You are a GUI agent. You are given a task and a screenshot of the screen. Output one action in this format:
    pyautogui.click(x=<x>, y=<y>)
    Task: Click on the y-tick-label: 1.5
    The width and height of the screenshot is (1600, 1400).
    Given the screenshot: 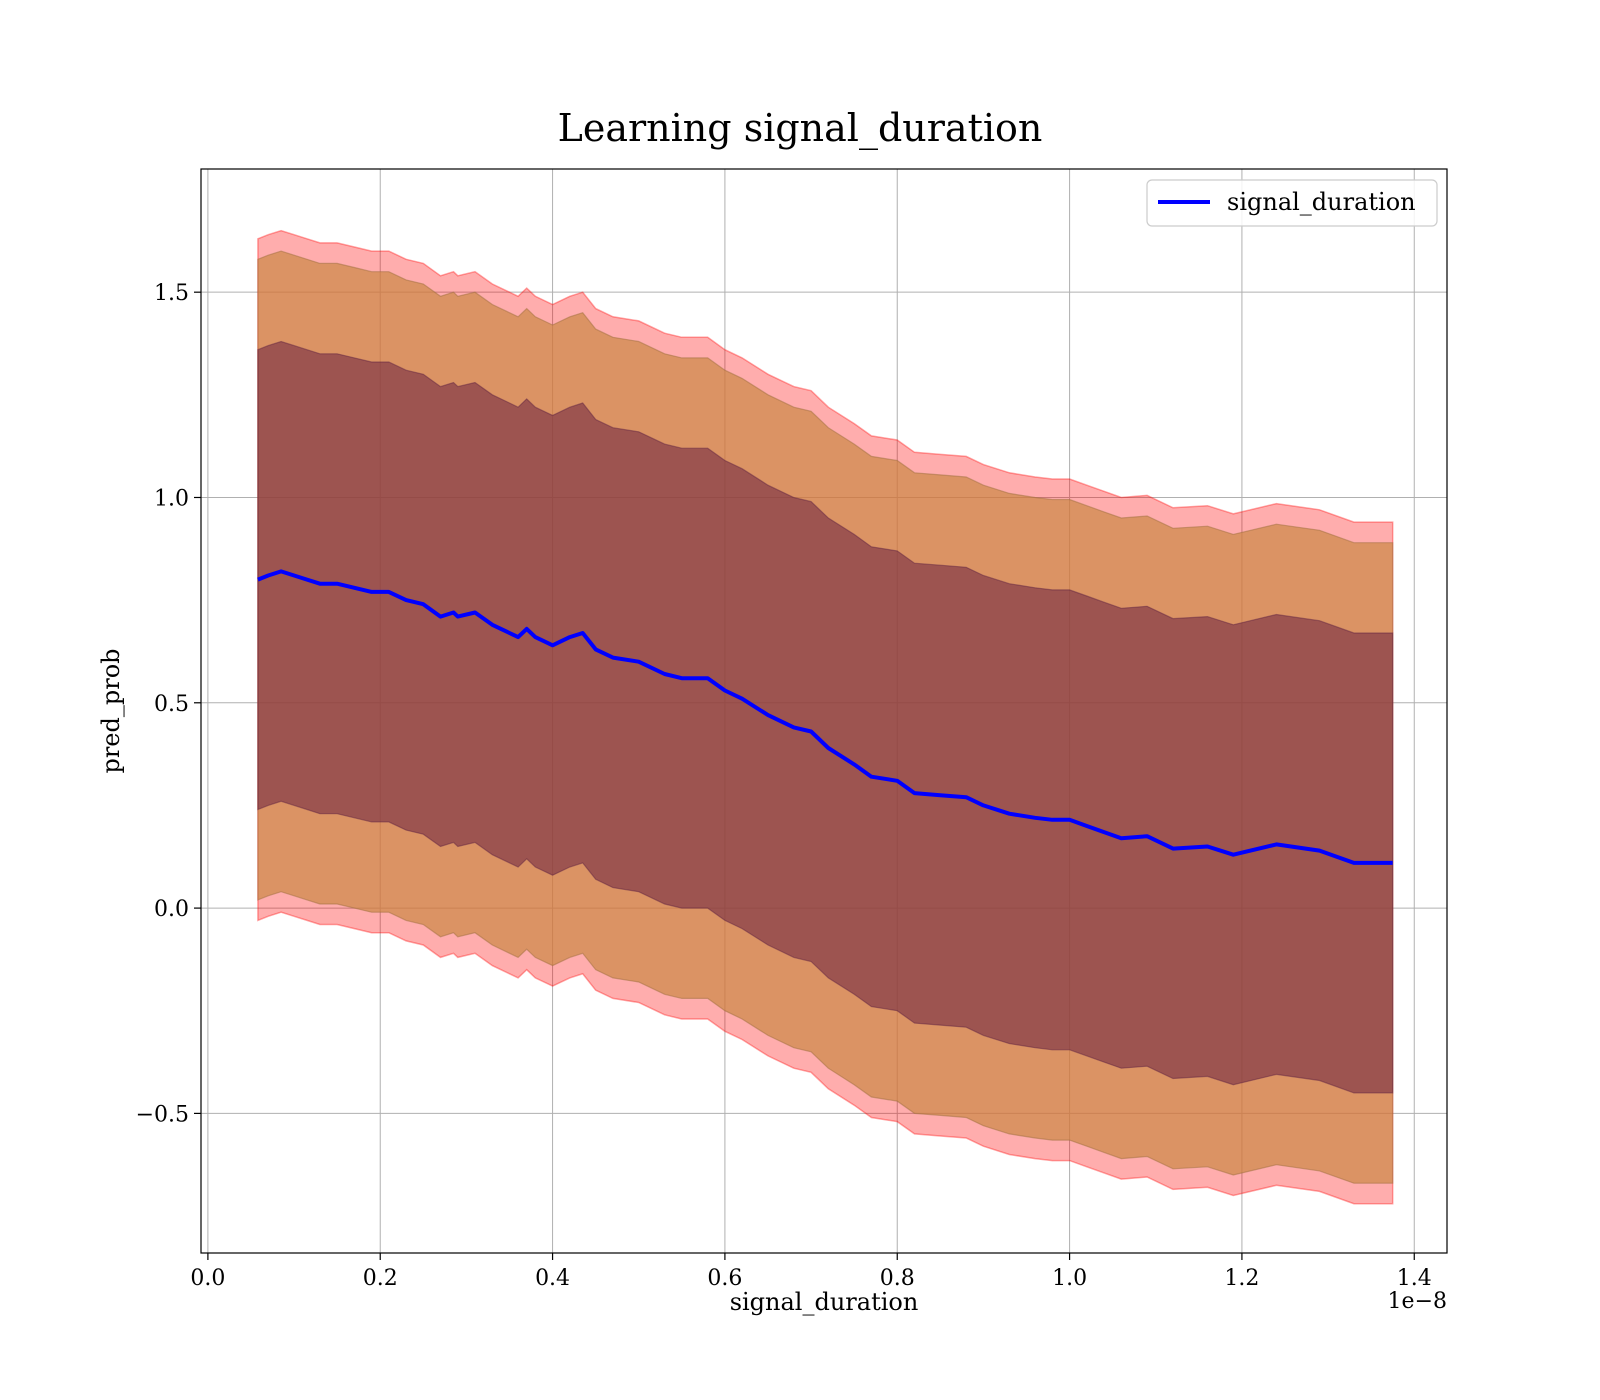 What is the action you would take?
    pyautogui.click(x=171, y=293)
    